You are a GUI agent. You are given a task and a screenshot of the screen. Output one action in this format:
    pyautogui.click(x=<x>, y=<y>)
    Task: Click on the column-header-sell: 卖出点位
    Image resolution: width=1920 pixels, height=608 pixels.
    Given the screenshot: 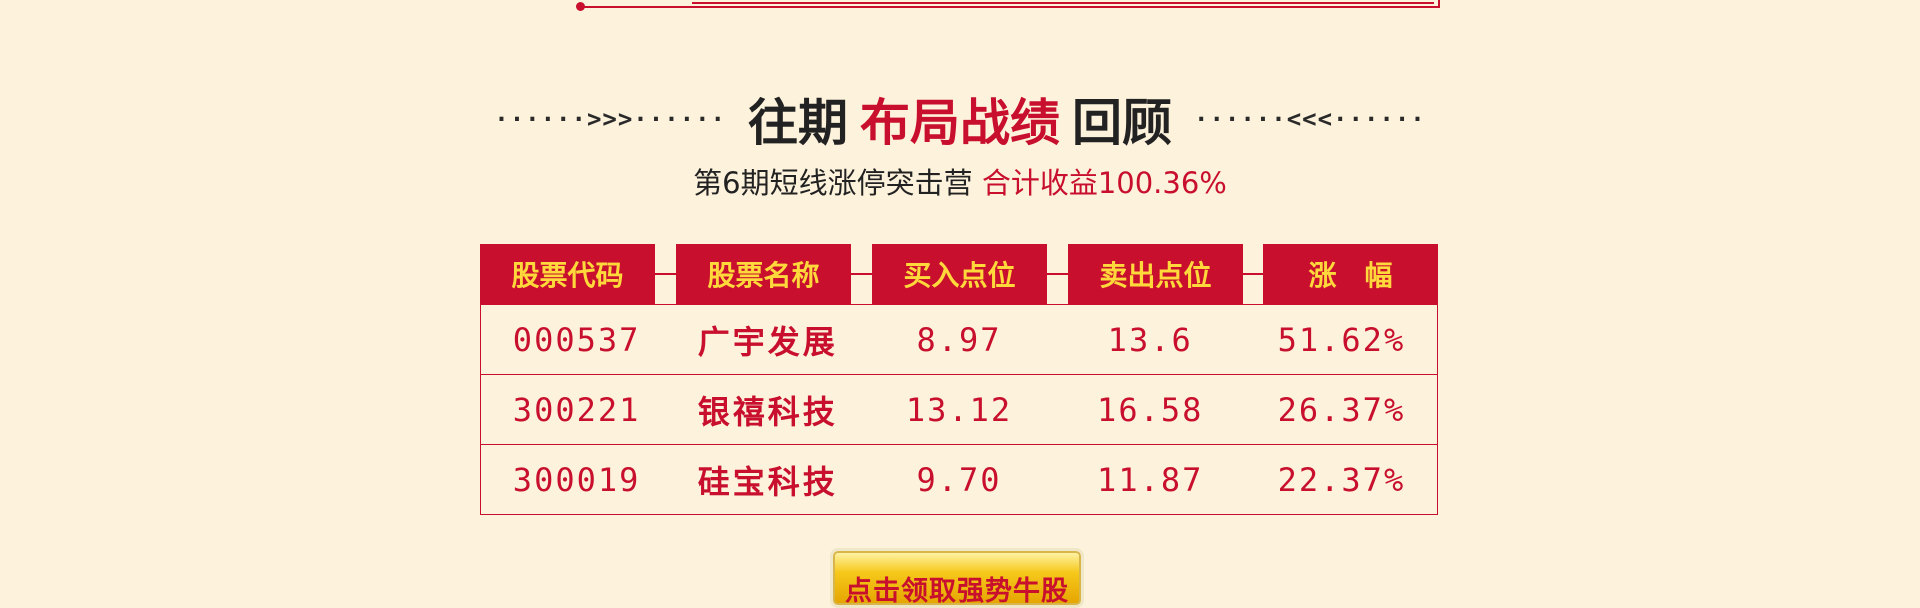 What is the action you would take?
    pyautogui.click(x=1155, y=274)
    